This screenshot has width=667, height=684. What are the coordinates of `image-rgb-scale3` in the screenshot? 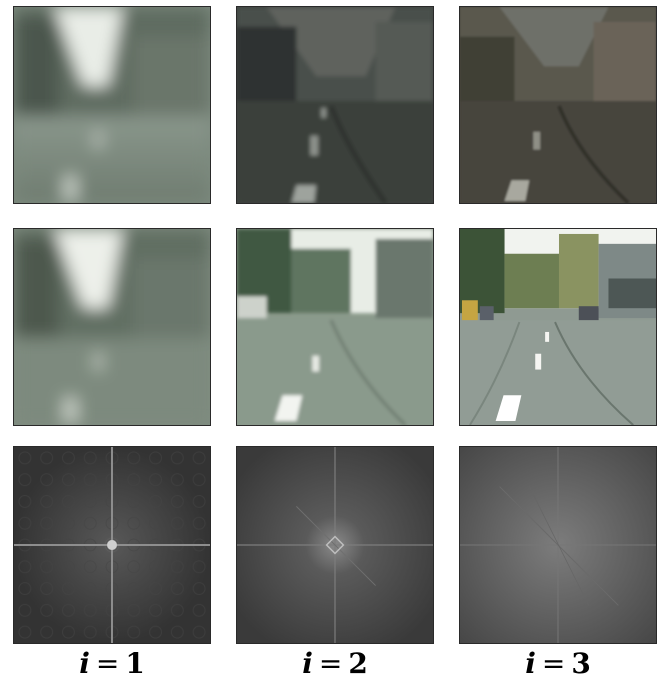 It's located at (558, 327).